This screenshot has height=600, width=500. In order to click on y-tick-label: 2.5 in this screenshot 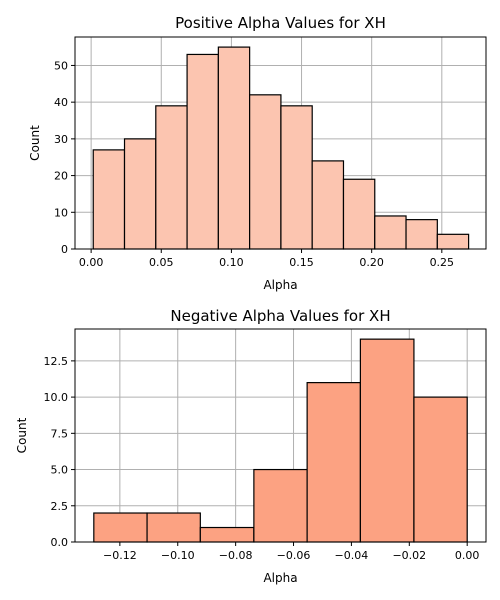, I will do `click(60, 506)`.